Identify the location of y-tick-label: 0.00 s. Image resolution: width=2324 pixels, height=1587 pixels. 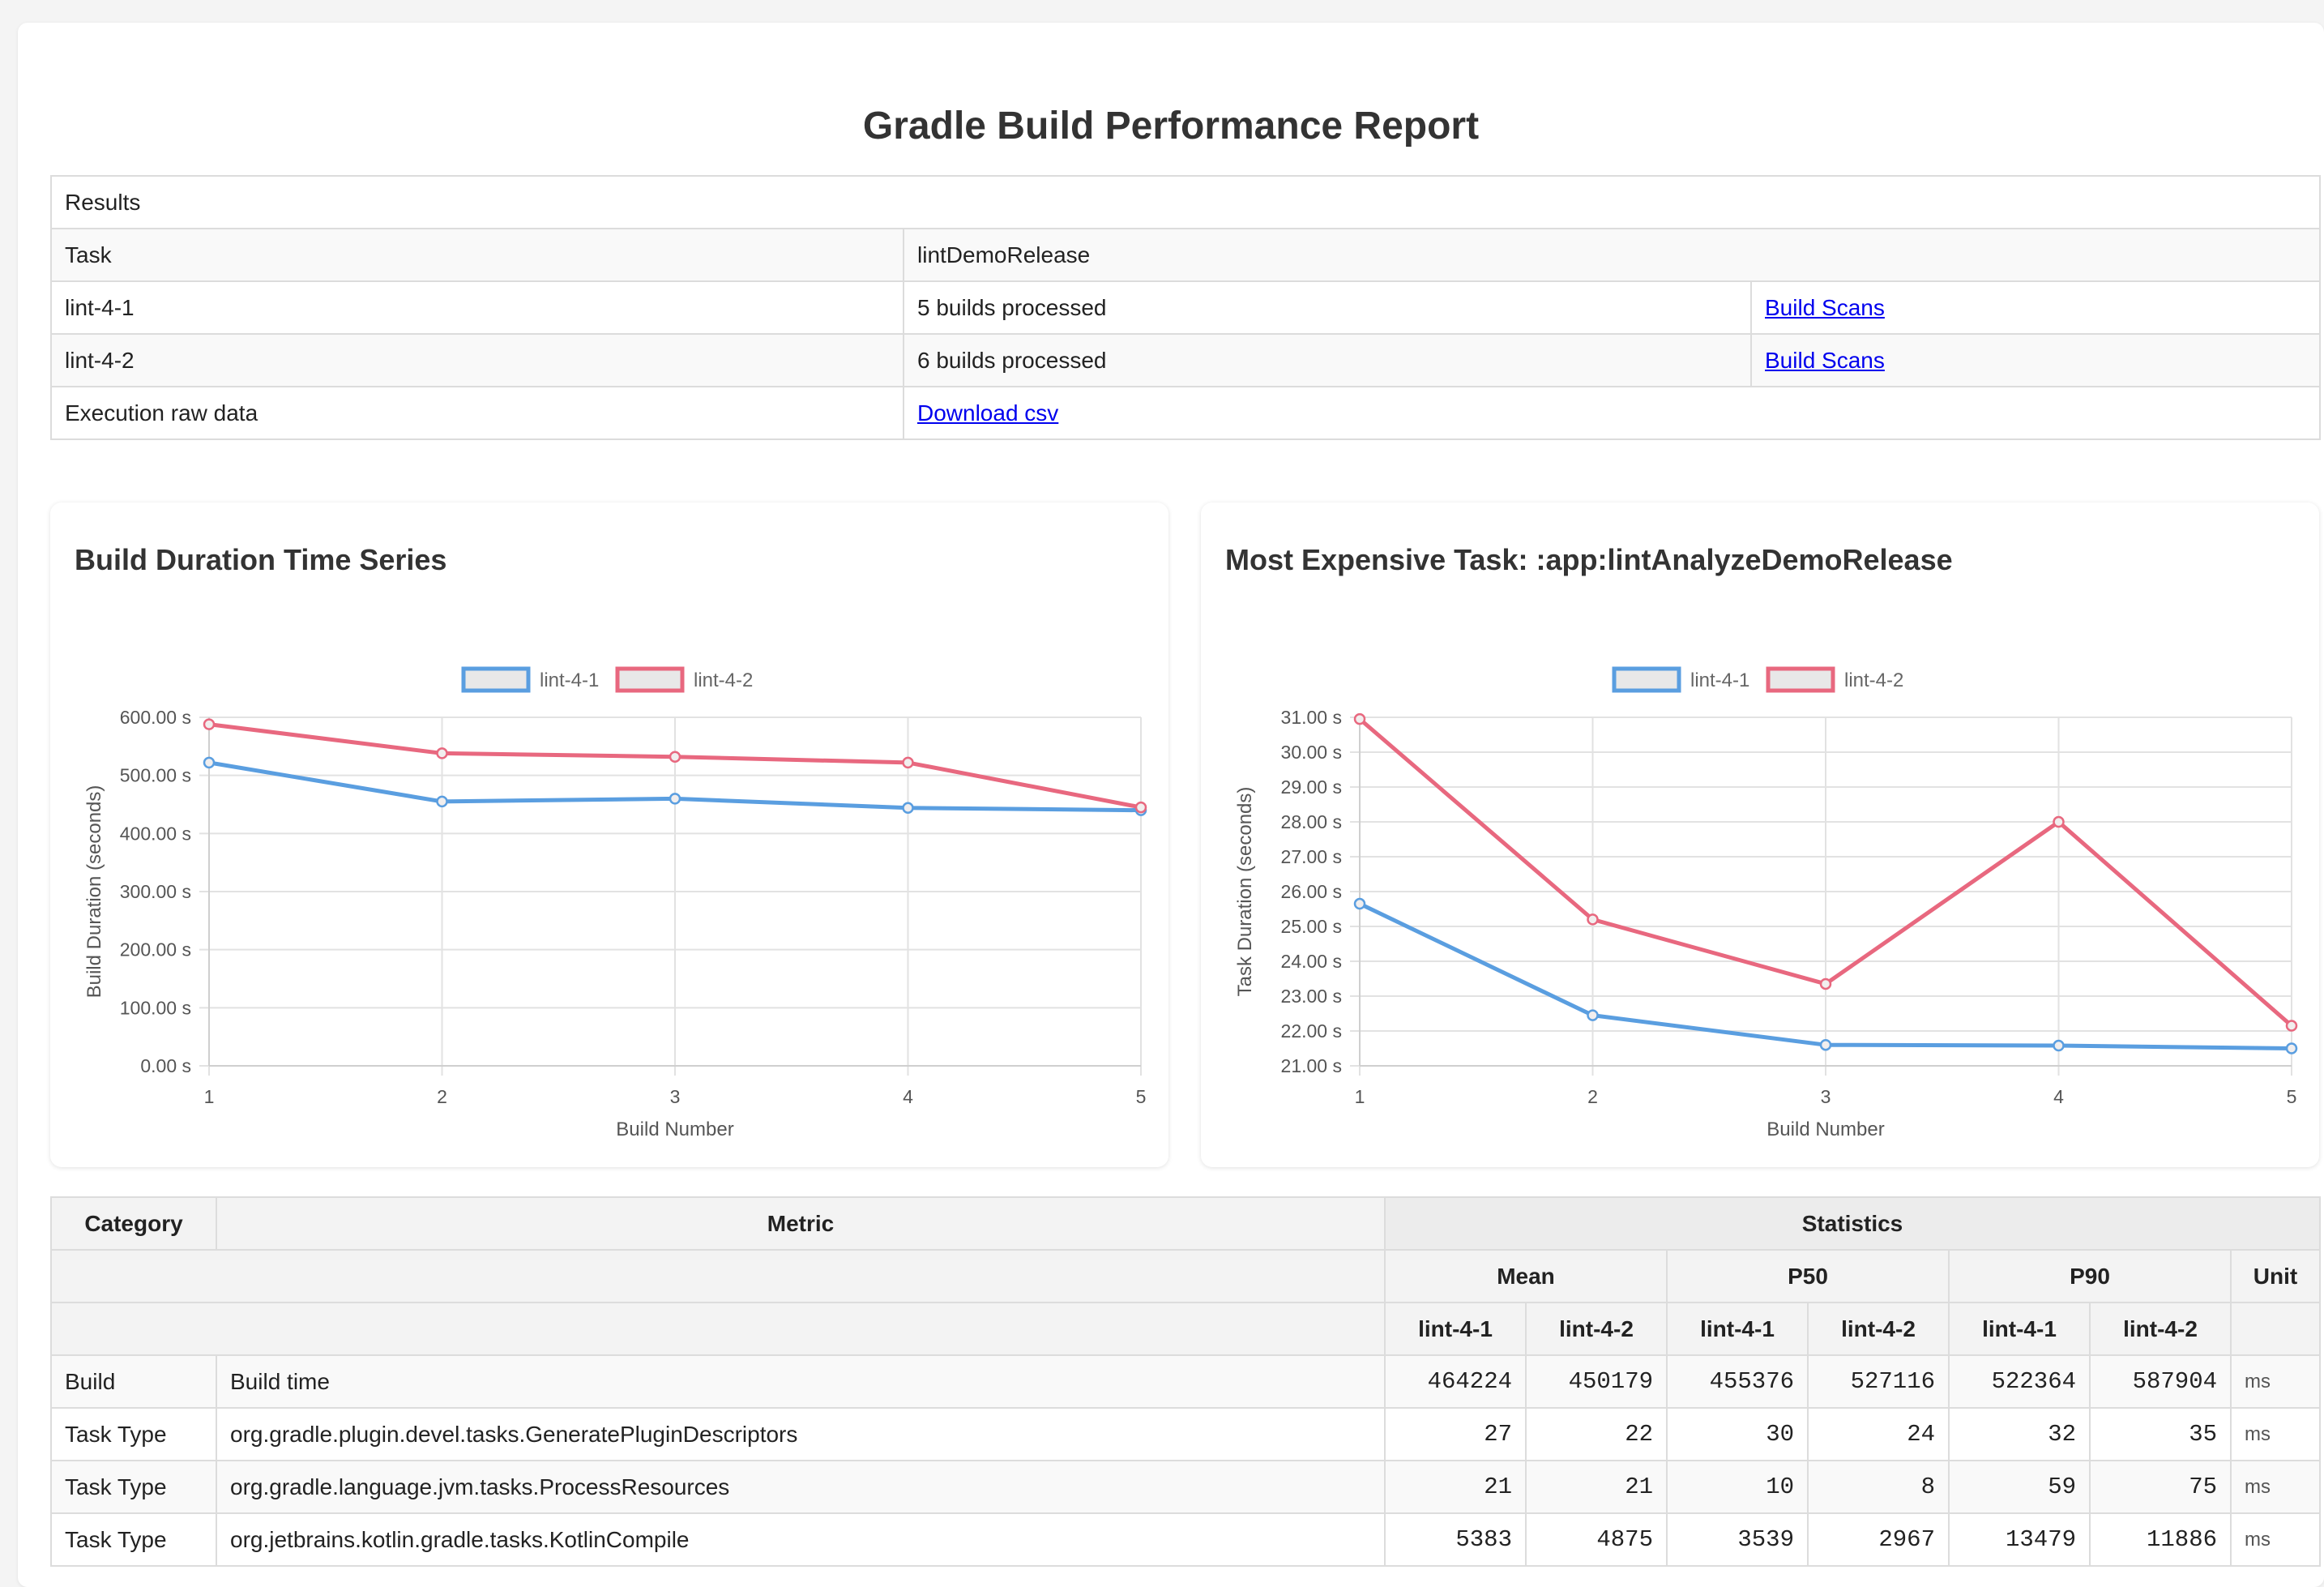
(165, 1065).